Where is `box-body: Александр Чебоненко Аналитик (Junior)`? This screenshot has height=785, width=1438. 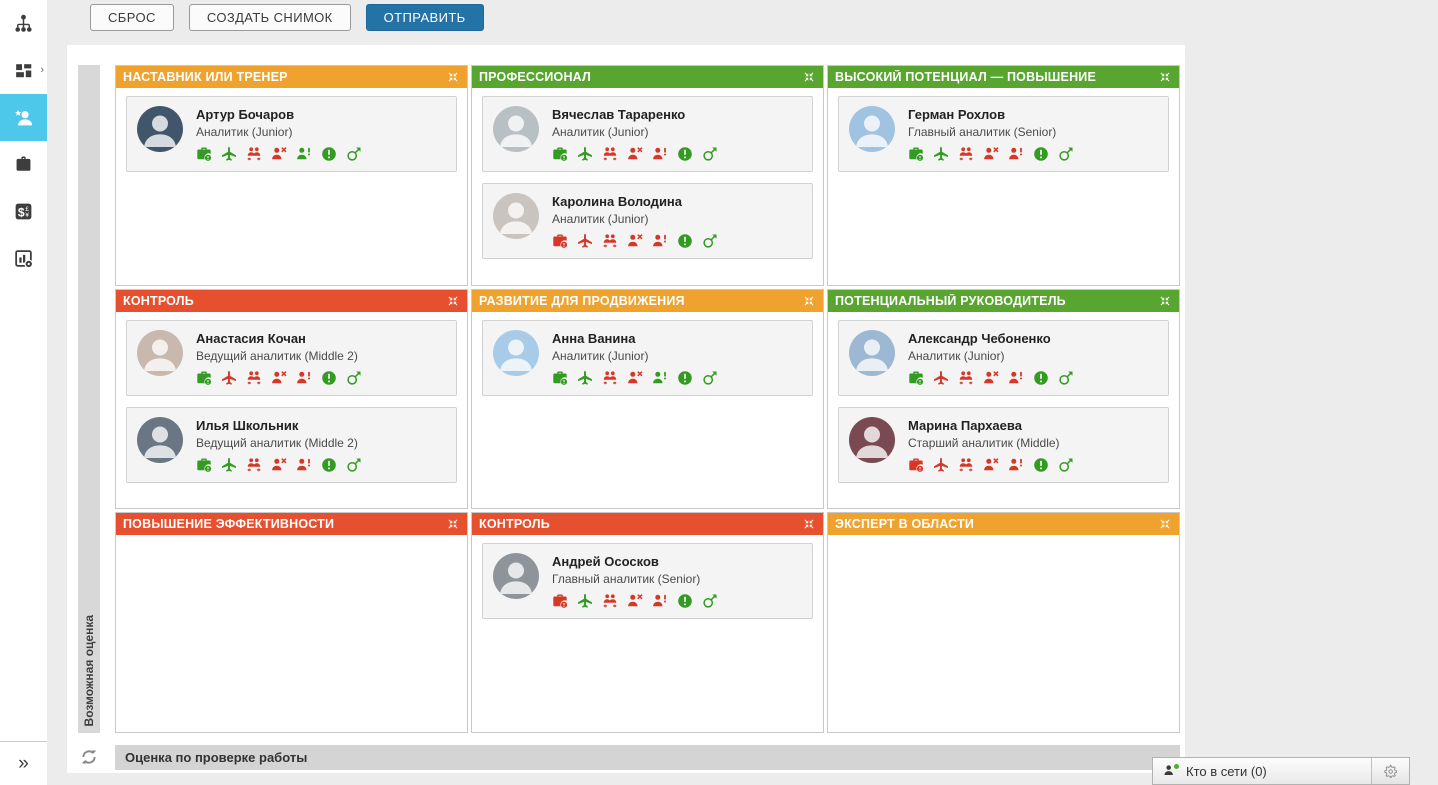
box-body: Александр Чебоненко Аналитик (Junior) is located at coordinates (1003, 410).